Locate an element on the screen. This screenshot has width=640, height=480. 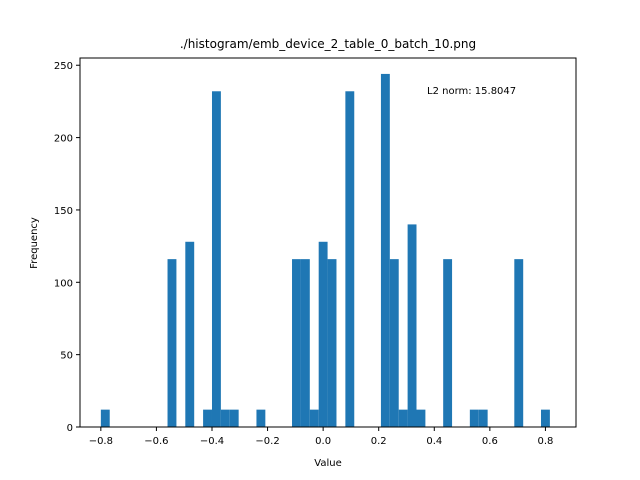
y-tick-label: 150 is located at coordinates (63, 211).